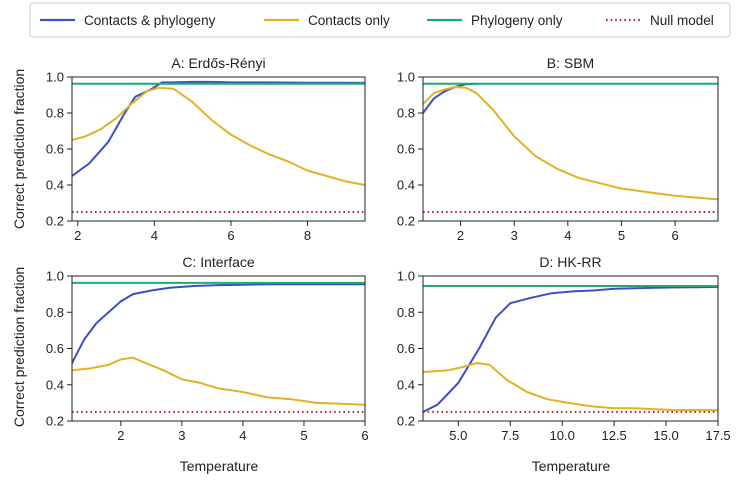  Describe the element at coordinates (349, 20) in the screenshot. I see `legend-label-contacts-only: Contacts only` at that location.